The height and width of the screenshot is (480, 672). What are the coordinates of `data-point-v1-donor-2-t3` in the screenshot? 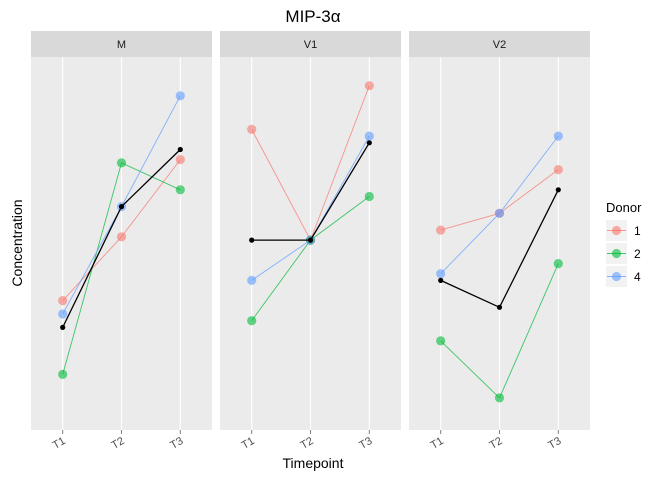 It's located at (369, 196).